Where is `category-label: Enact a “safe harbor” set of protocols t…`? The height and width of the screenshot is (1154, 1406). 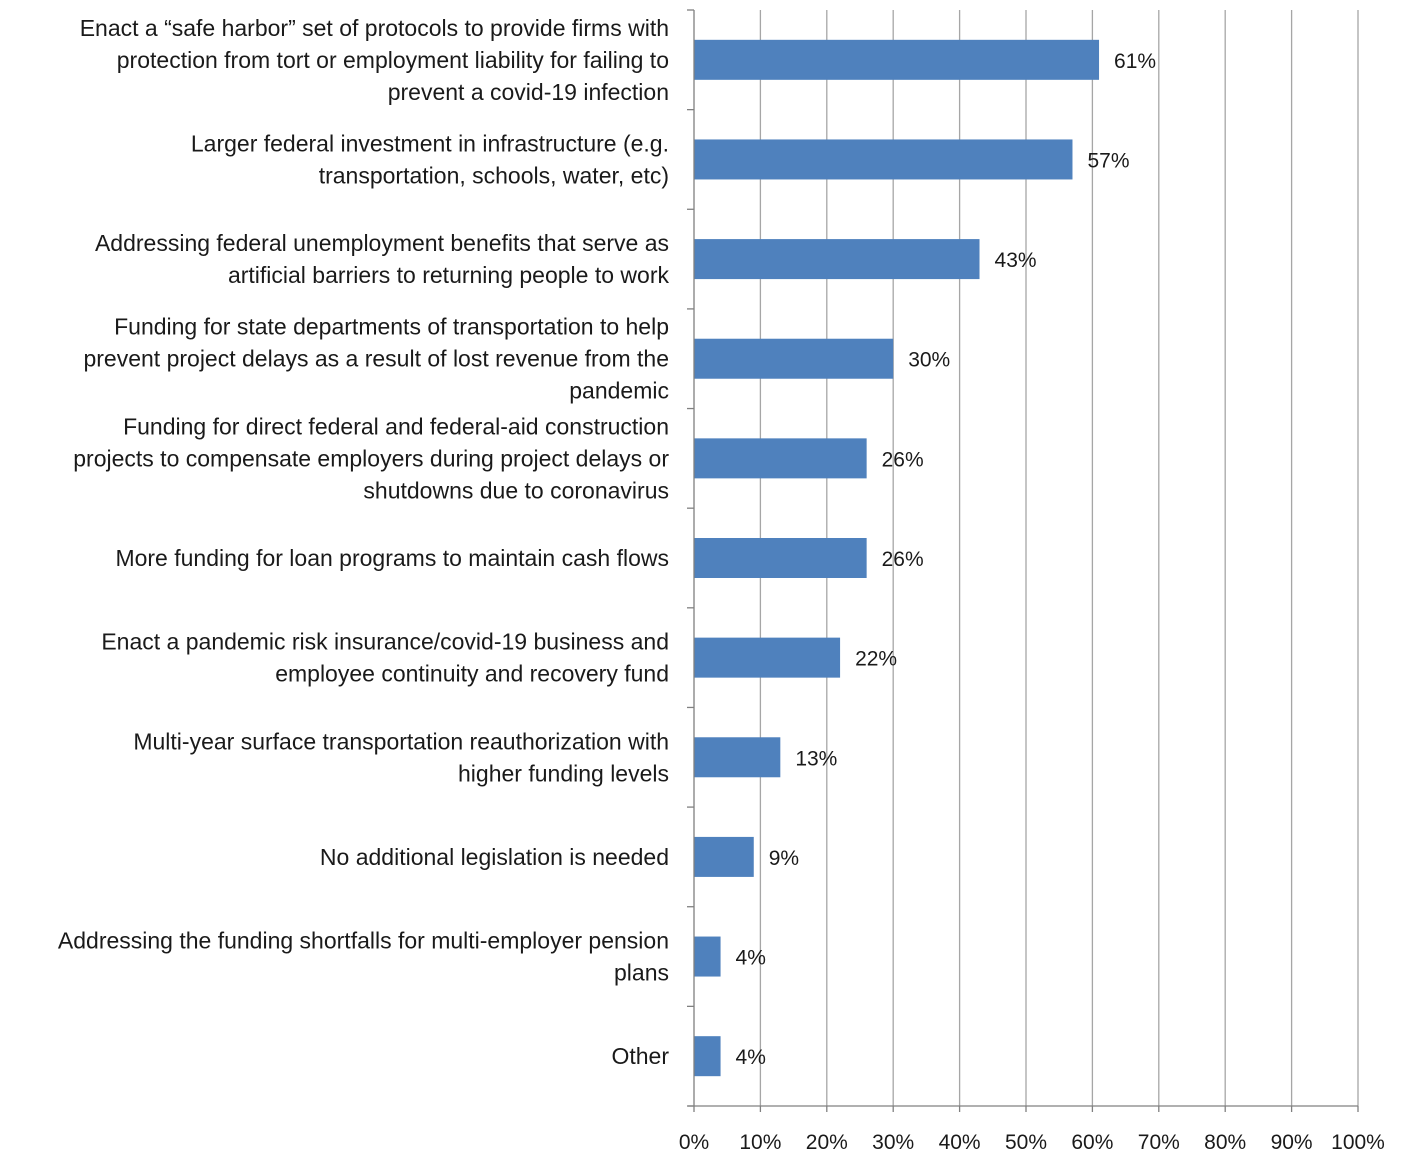
category-label: Enact a “safe harbor” set of protocols t… is located at coordinates (374, 60).